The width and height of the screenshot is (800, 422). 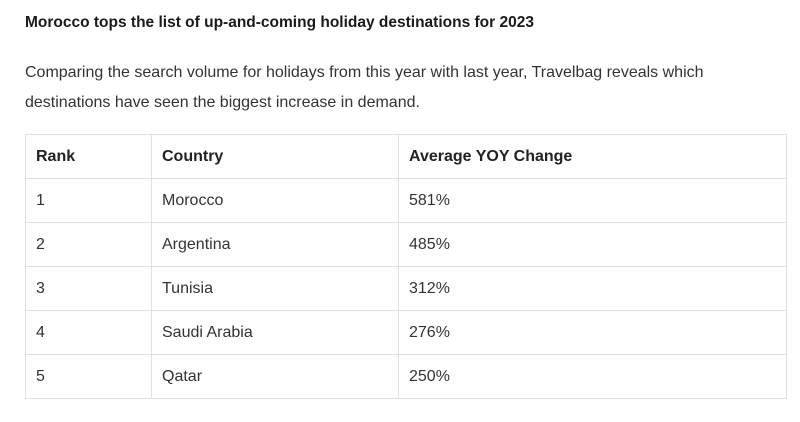 What do you see at coordinates (592, 200) in the screenshot?
I see `table-cell: 581%` at bounding box center [592, 200].